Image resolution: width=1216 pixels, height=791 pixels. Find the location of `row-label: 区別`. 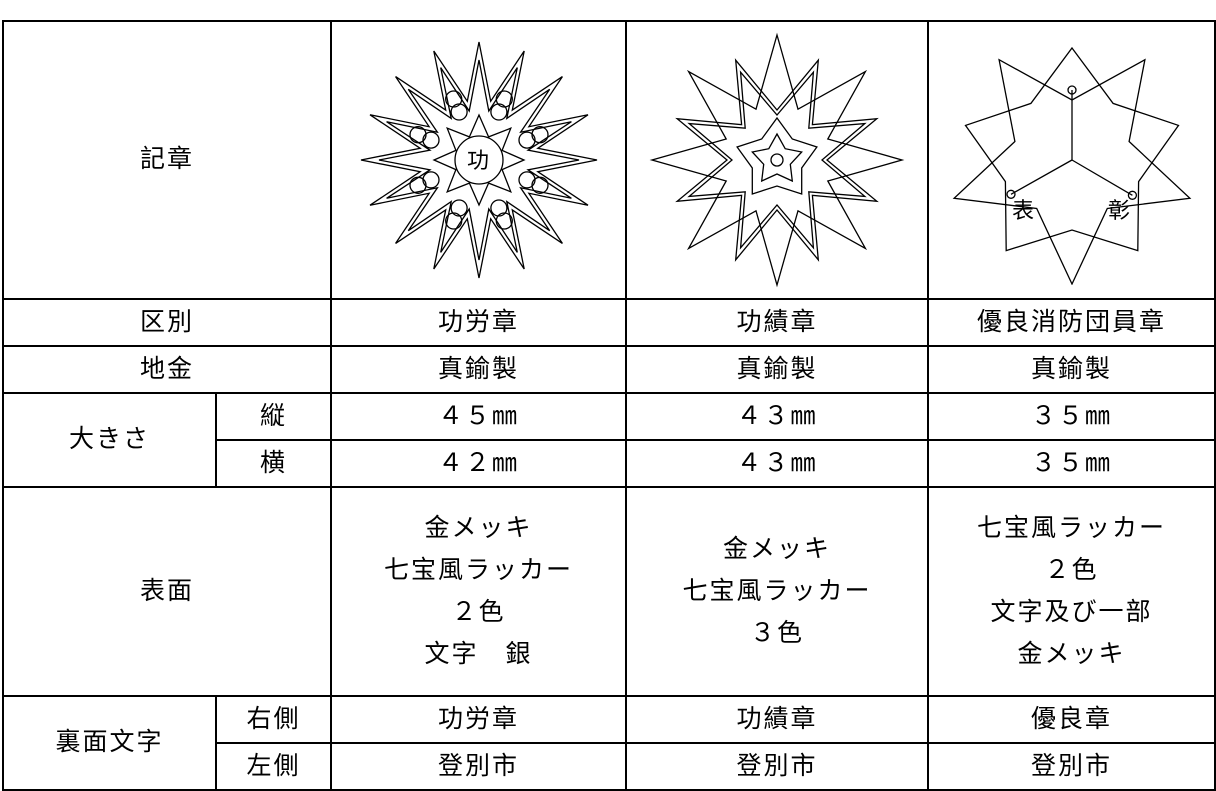

row-label: 区別 is located at coordinates (167, 322).